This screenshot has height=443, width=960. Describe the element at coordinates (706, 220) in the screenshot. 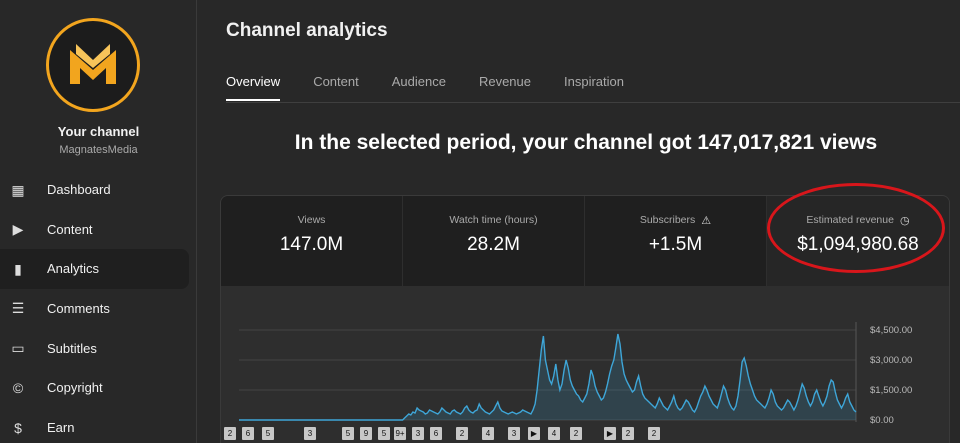

I see `warning-icon: ⚠` at that location.